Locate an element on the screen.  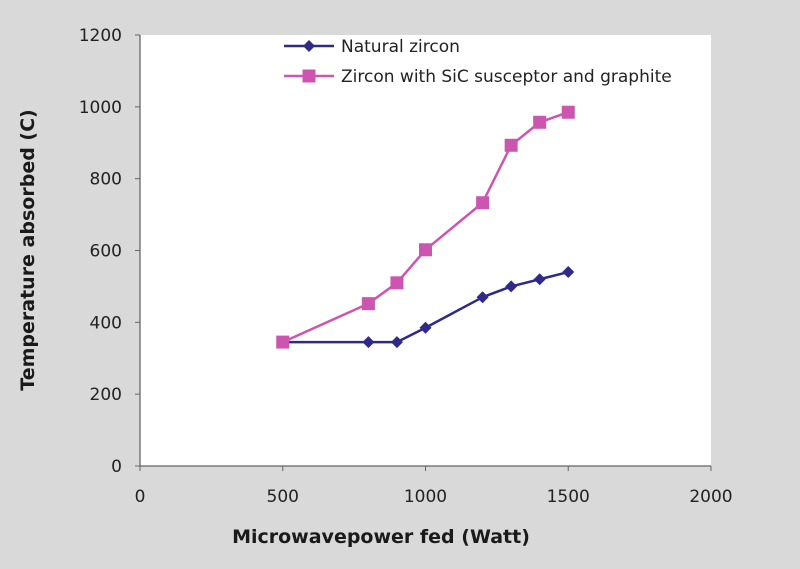
legend-label: Natural zircon is located at coordinates (400, 47).